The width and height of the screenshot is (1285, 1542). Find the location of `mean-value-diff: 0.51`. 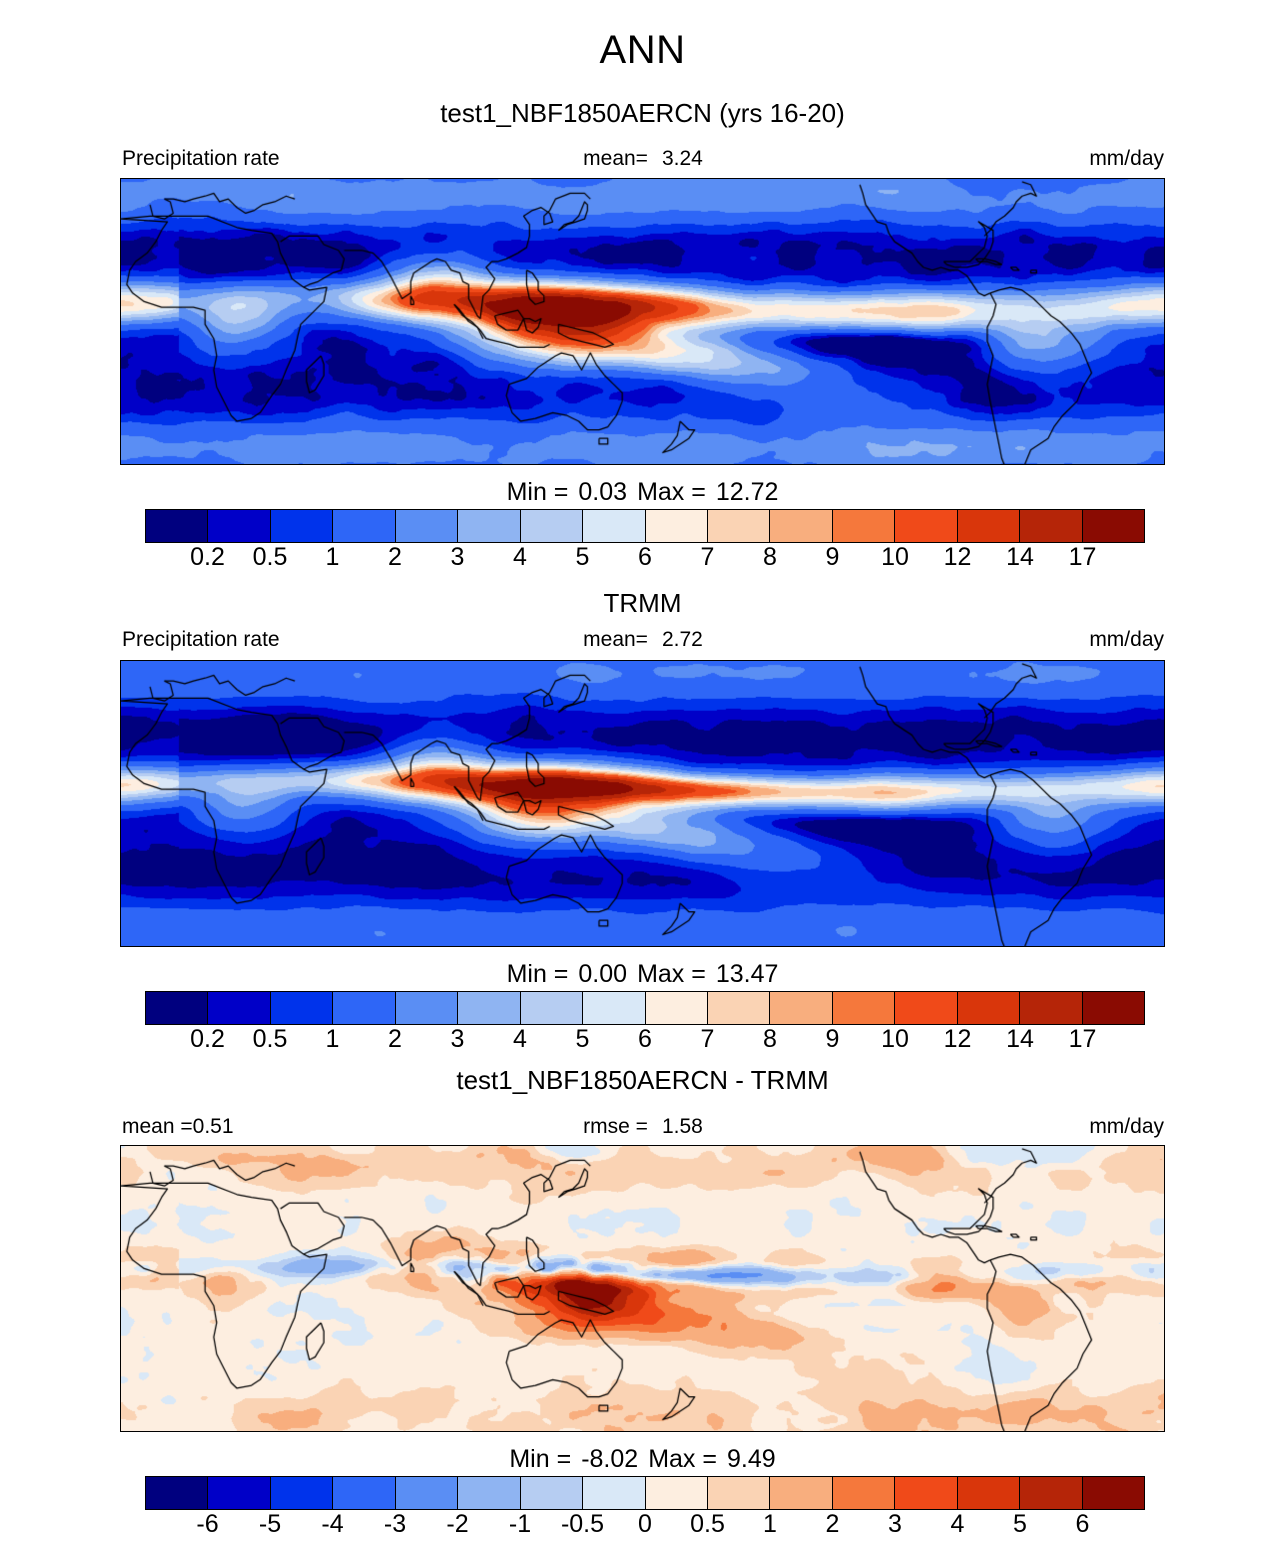

mean-value-diff: 0.51 is located at coordinates (213, 1126).